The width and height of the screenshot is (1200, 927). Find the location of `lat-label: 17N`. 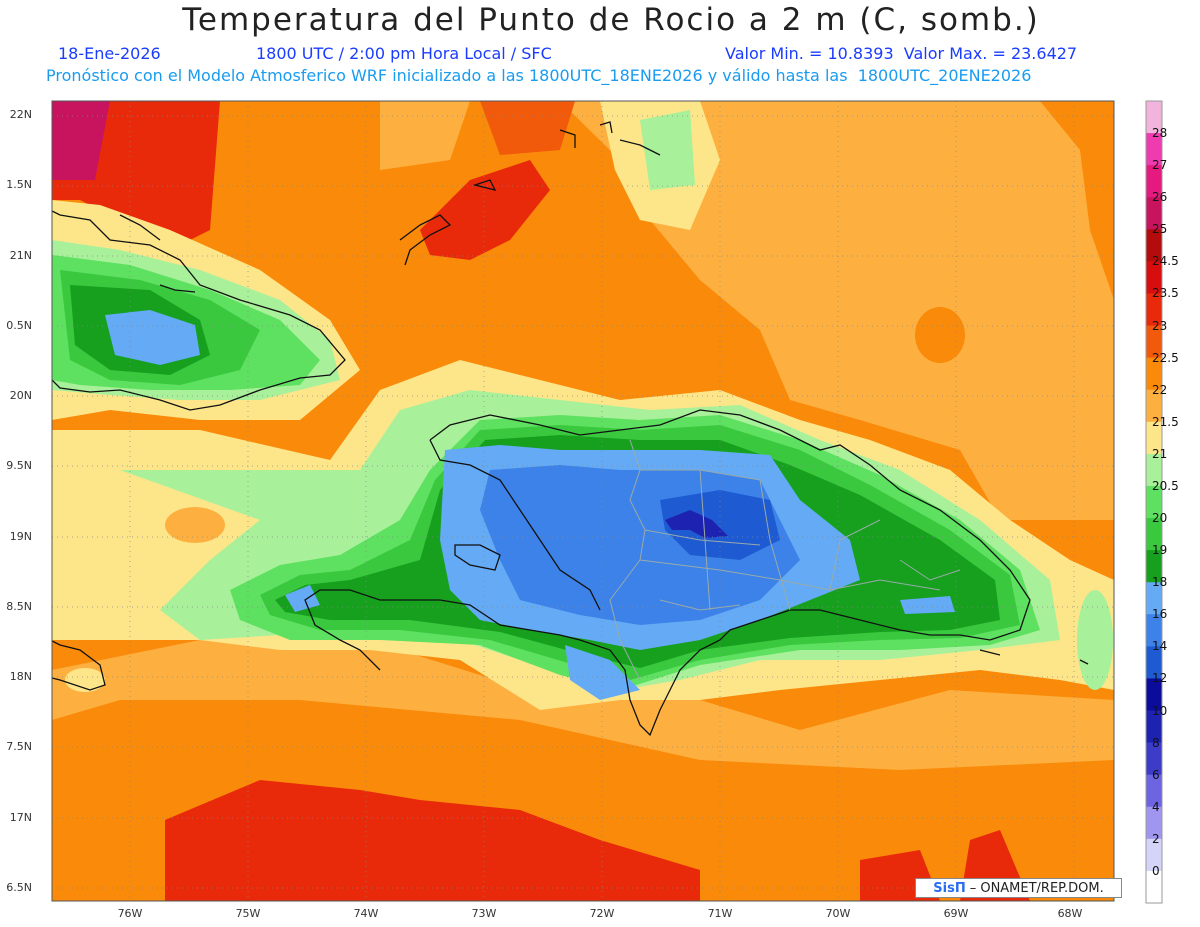

lat-label: 17N is located at coordinates (20, 817).